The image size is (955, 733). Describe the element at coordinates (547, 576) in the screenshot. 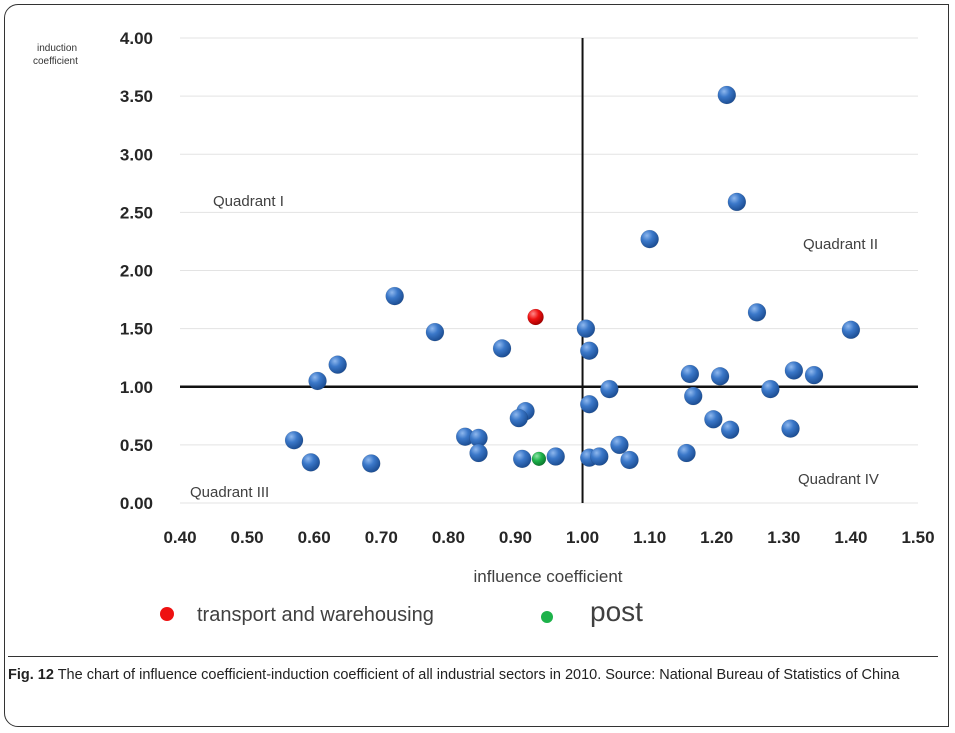

I see `x-axis-label: influence coefficient` at that location.